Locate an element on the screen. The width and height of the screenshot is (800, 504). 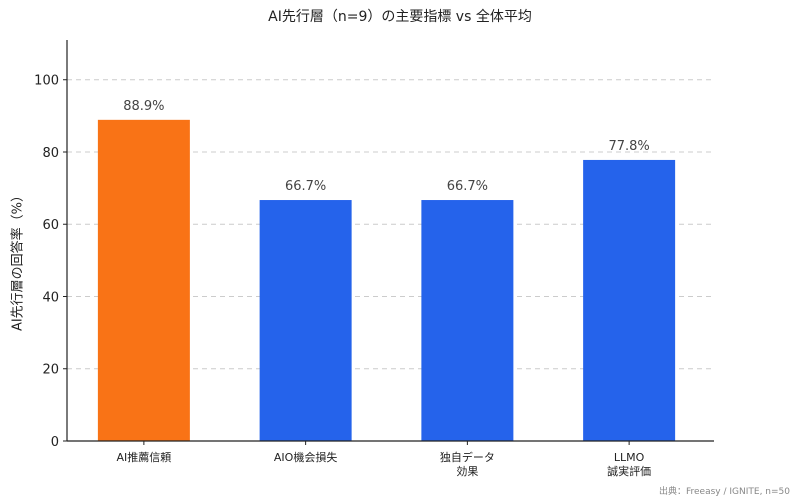
y-tick-label: 60 is located at coordinates (50, 225).